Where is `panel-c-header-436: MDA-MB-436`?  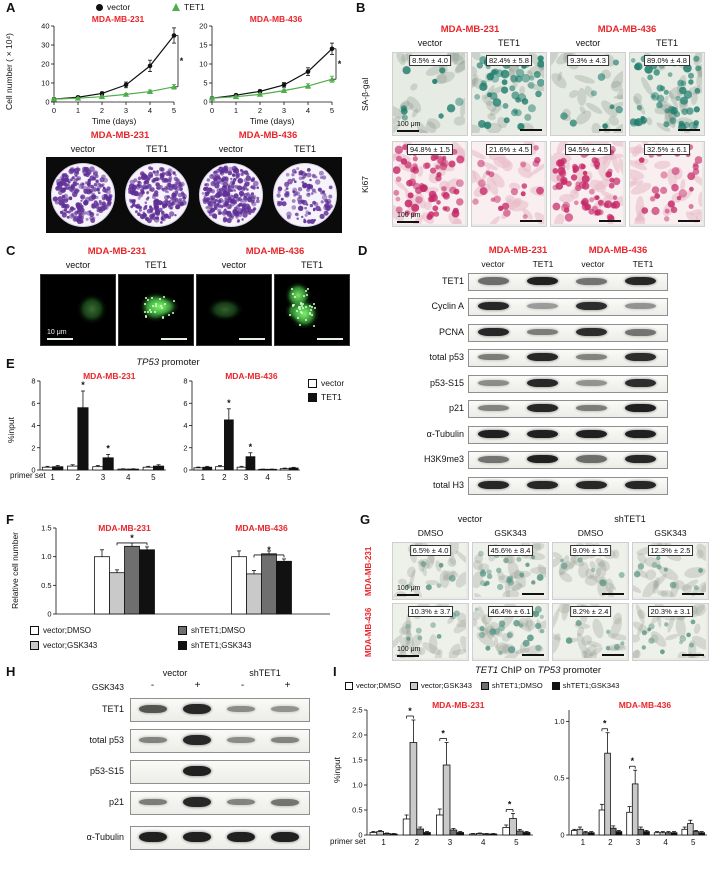
panel-c-header-436: MDA-MB-436 is located at coordinates (275, 251).